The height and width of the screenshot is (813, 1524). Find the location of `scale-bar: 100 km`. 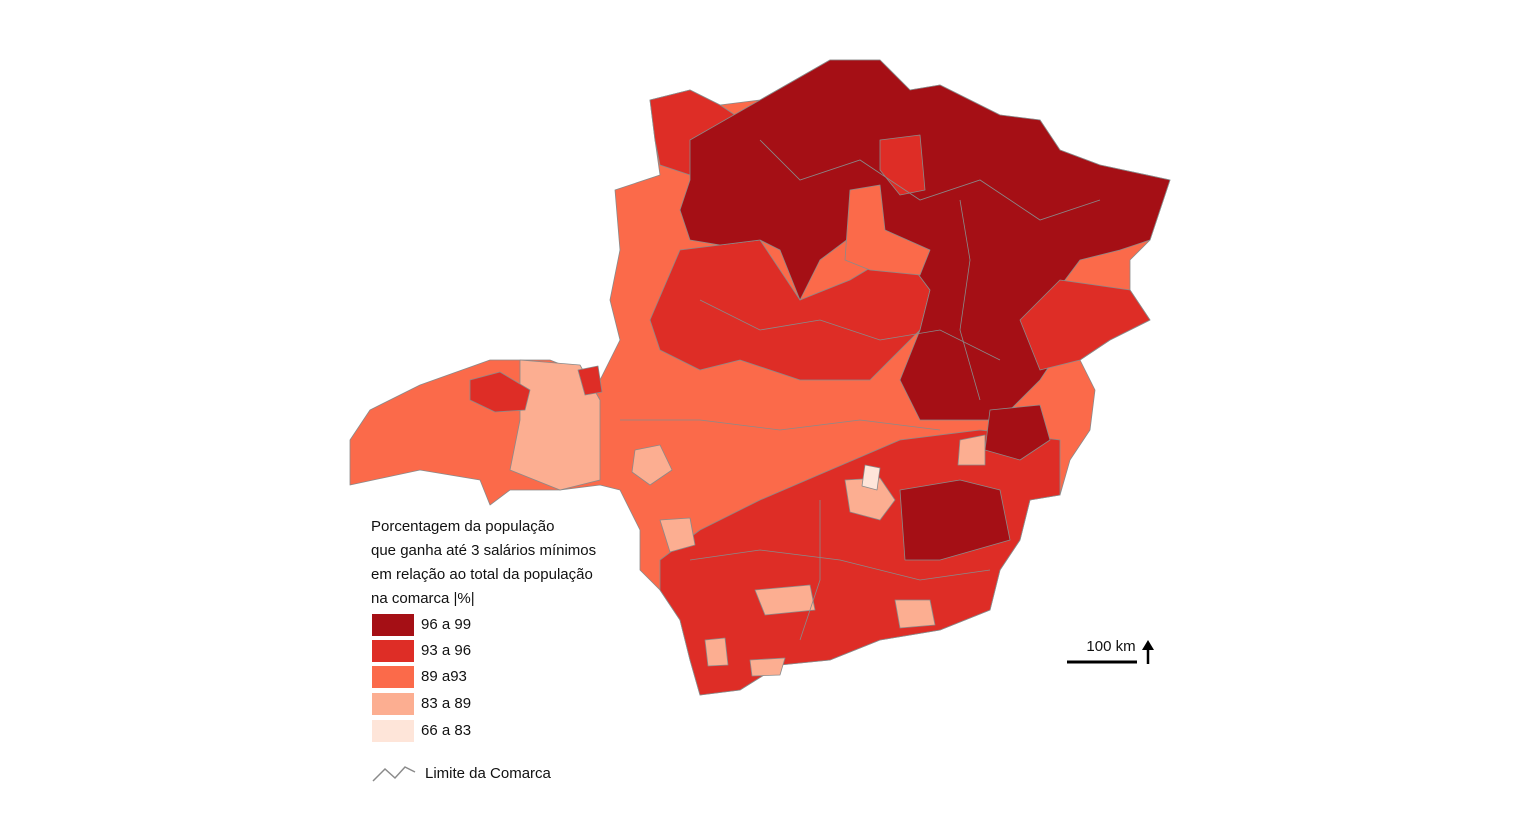

scale-bar: 100 km is located at coordinates (1110, 651).